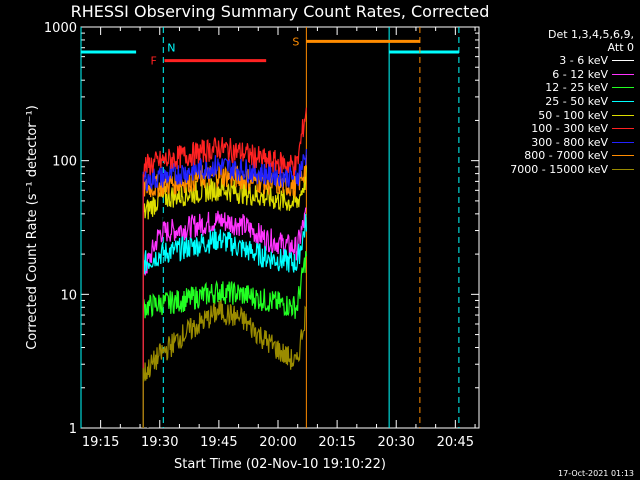 This screenshot has height=480, width=640. Describe the element at coordinates (620, 47) in the screenshot. I see `detector-info-line-2: Att 0` at that location.